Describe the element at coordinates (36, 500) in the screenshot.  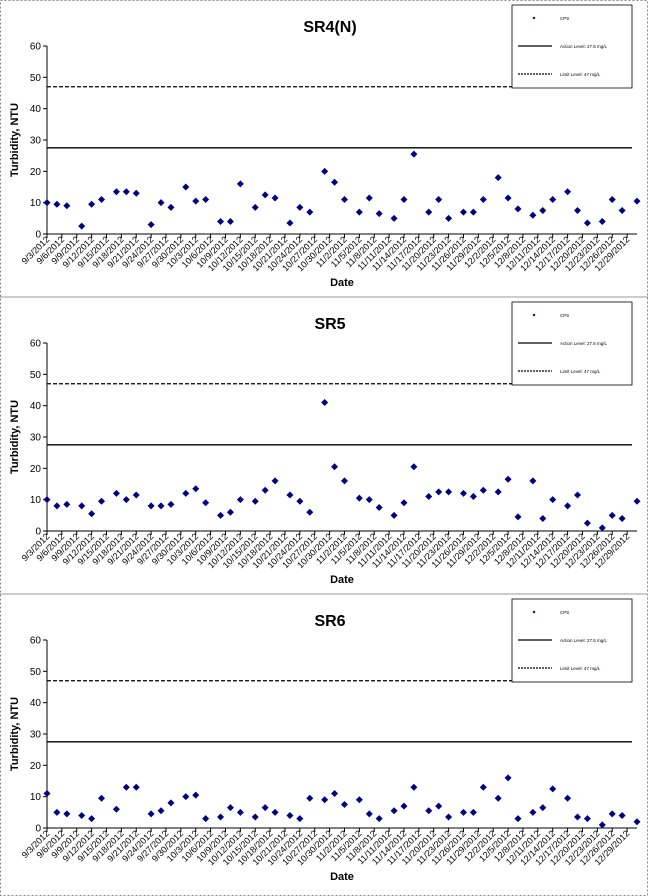
I see `y-tick-label: 10` at that location.